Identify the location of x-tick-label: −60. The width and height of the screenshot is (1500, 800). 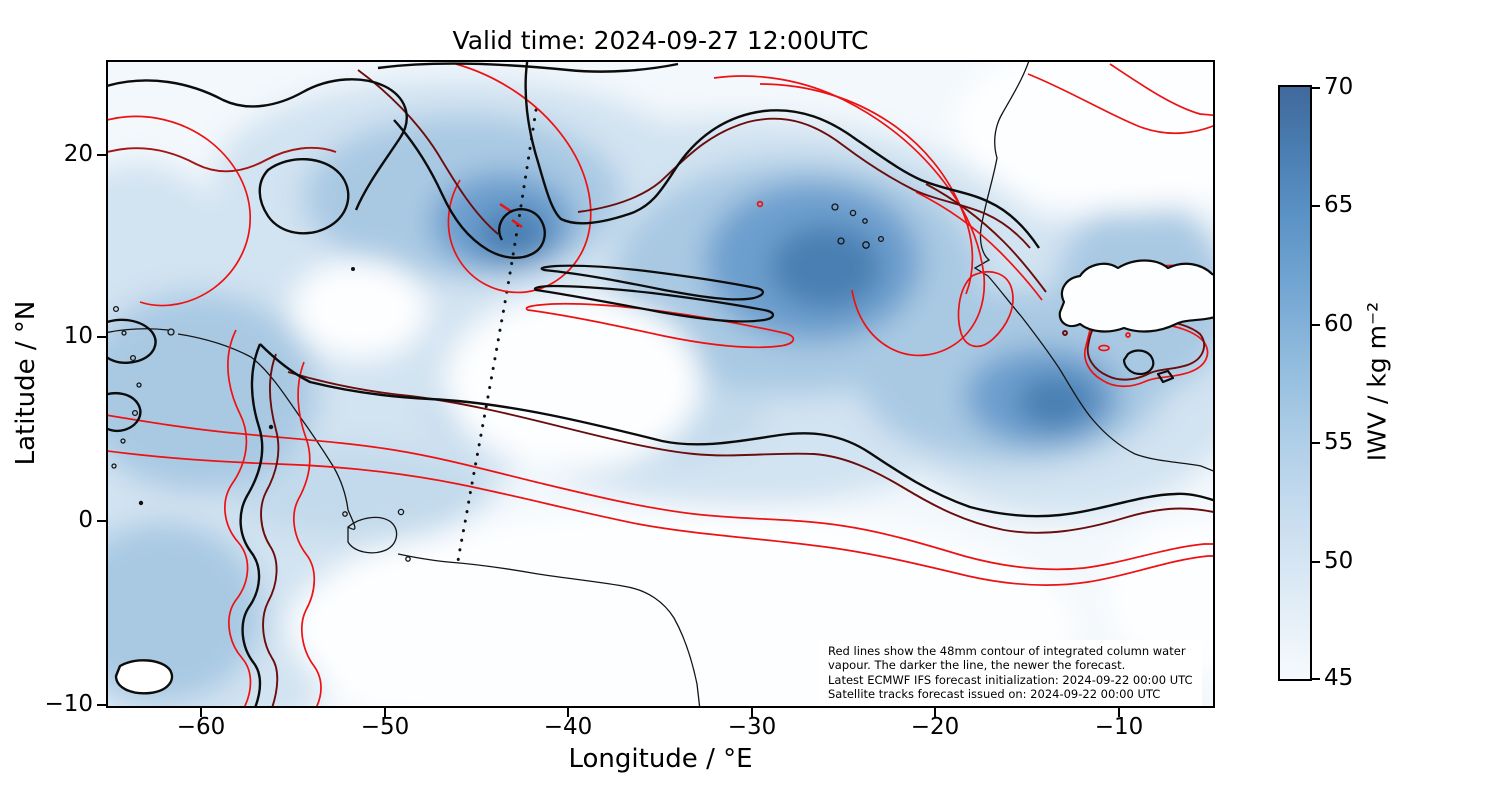
(201, 727).